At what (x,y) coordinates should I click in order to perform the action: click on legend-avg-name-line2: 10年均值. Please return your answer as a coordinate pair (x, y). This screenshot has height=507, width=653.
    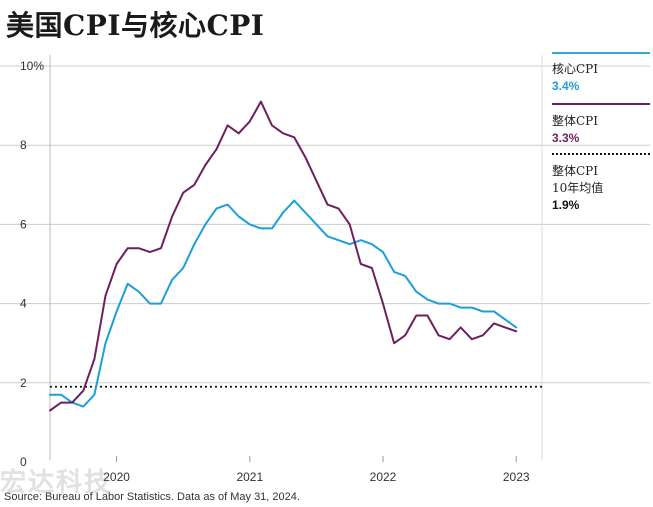
    Looking at the image, I should click on (578, 188).